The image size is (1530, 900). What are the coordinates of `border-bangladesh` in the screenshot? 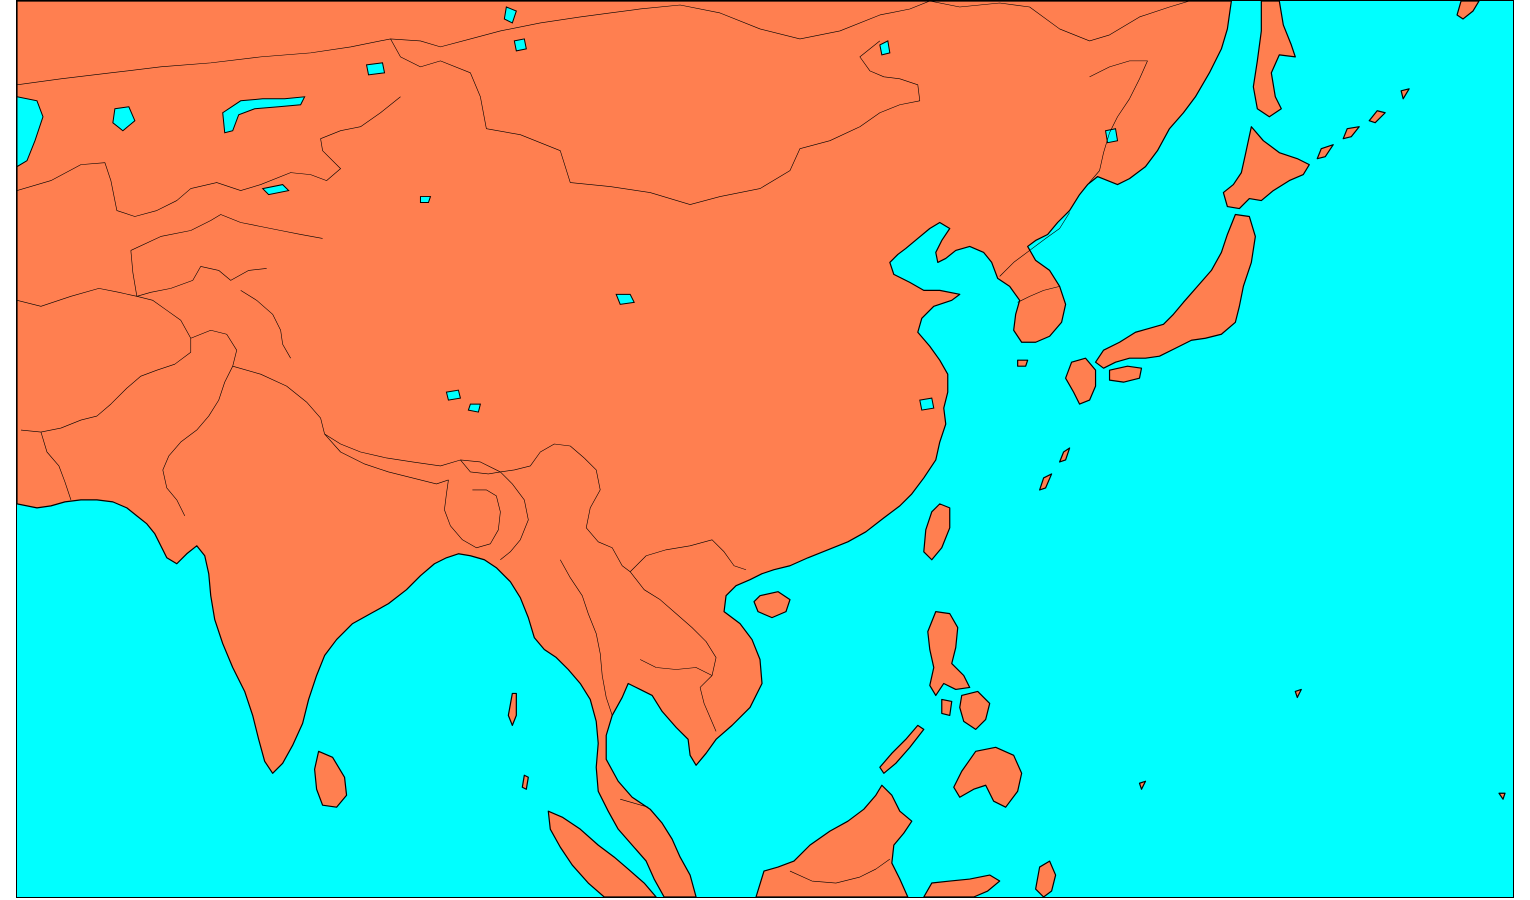 It's located at (472, 514).